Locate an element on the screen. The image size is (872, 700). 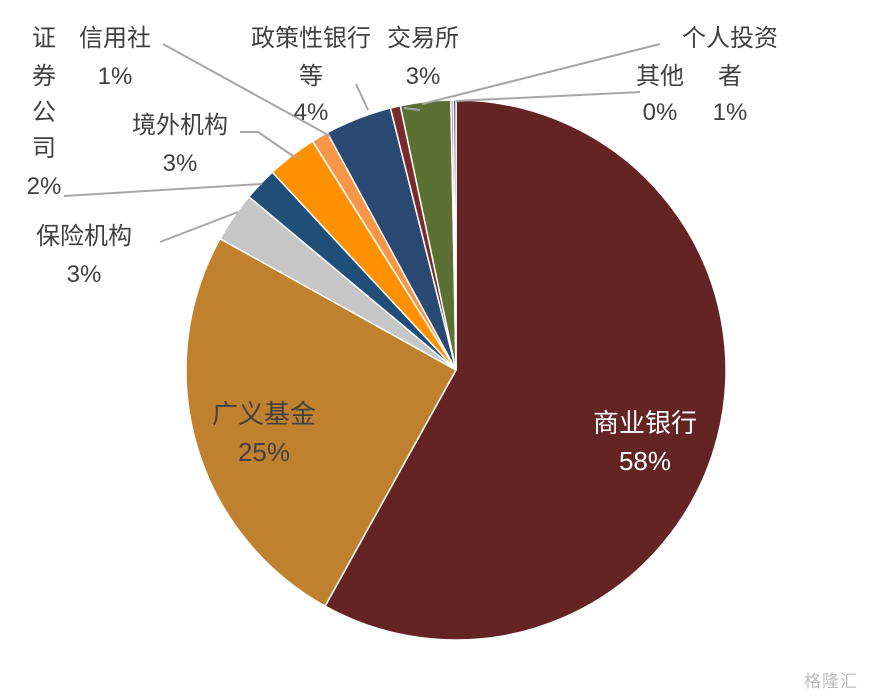
slice-percent-fund: 25% is located at coordinates (264, 452).